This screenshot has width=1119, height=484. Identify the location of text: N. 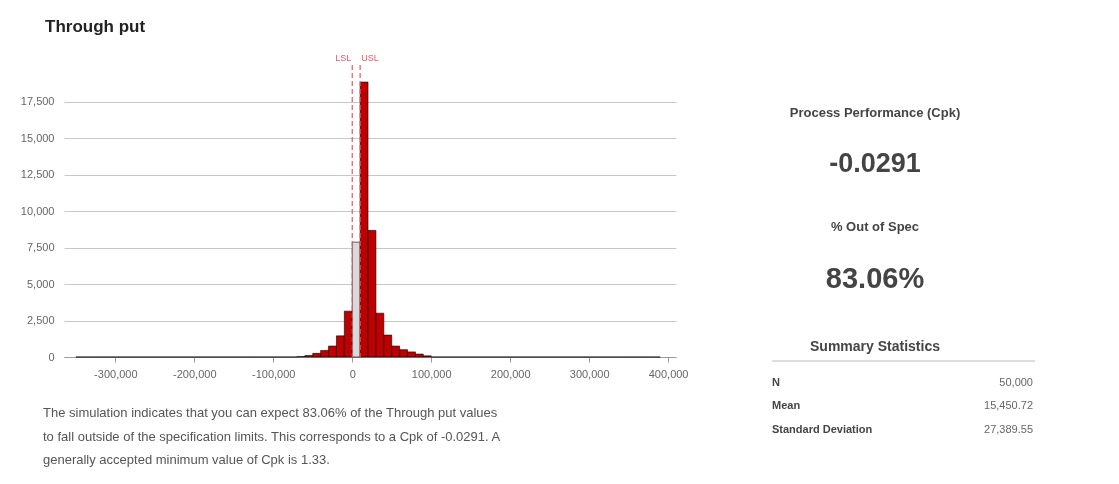
(776, 382).